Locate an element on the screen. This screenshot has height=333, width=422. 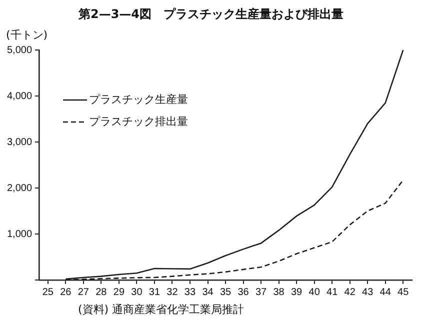
x-tick-label: 40 is located at coordinates (314, 292).